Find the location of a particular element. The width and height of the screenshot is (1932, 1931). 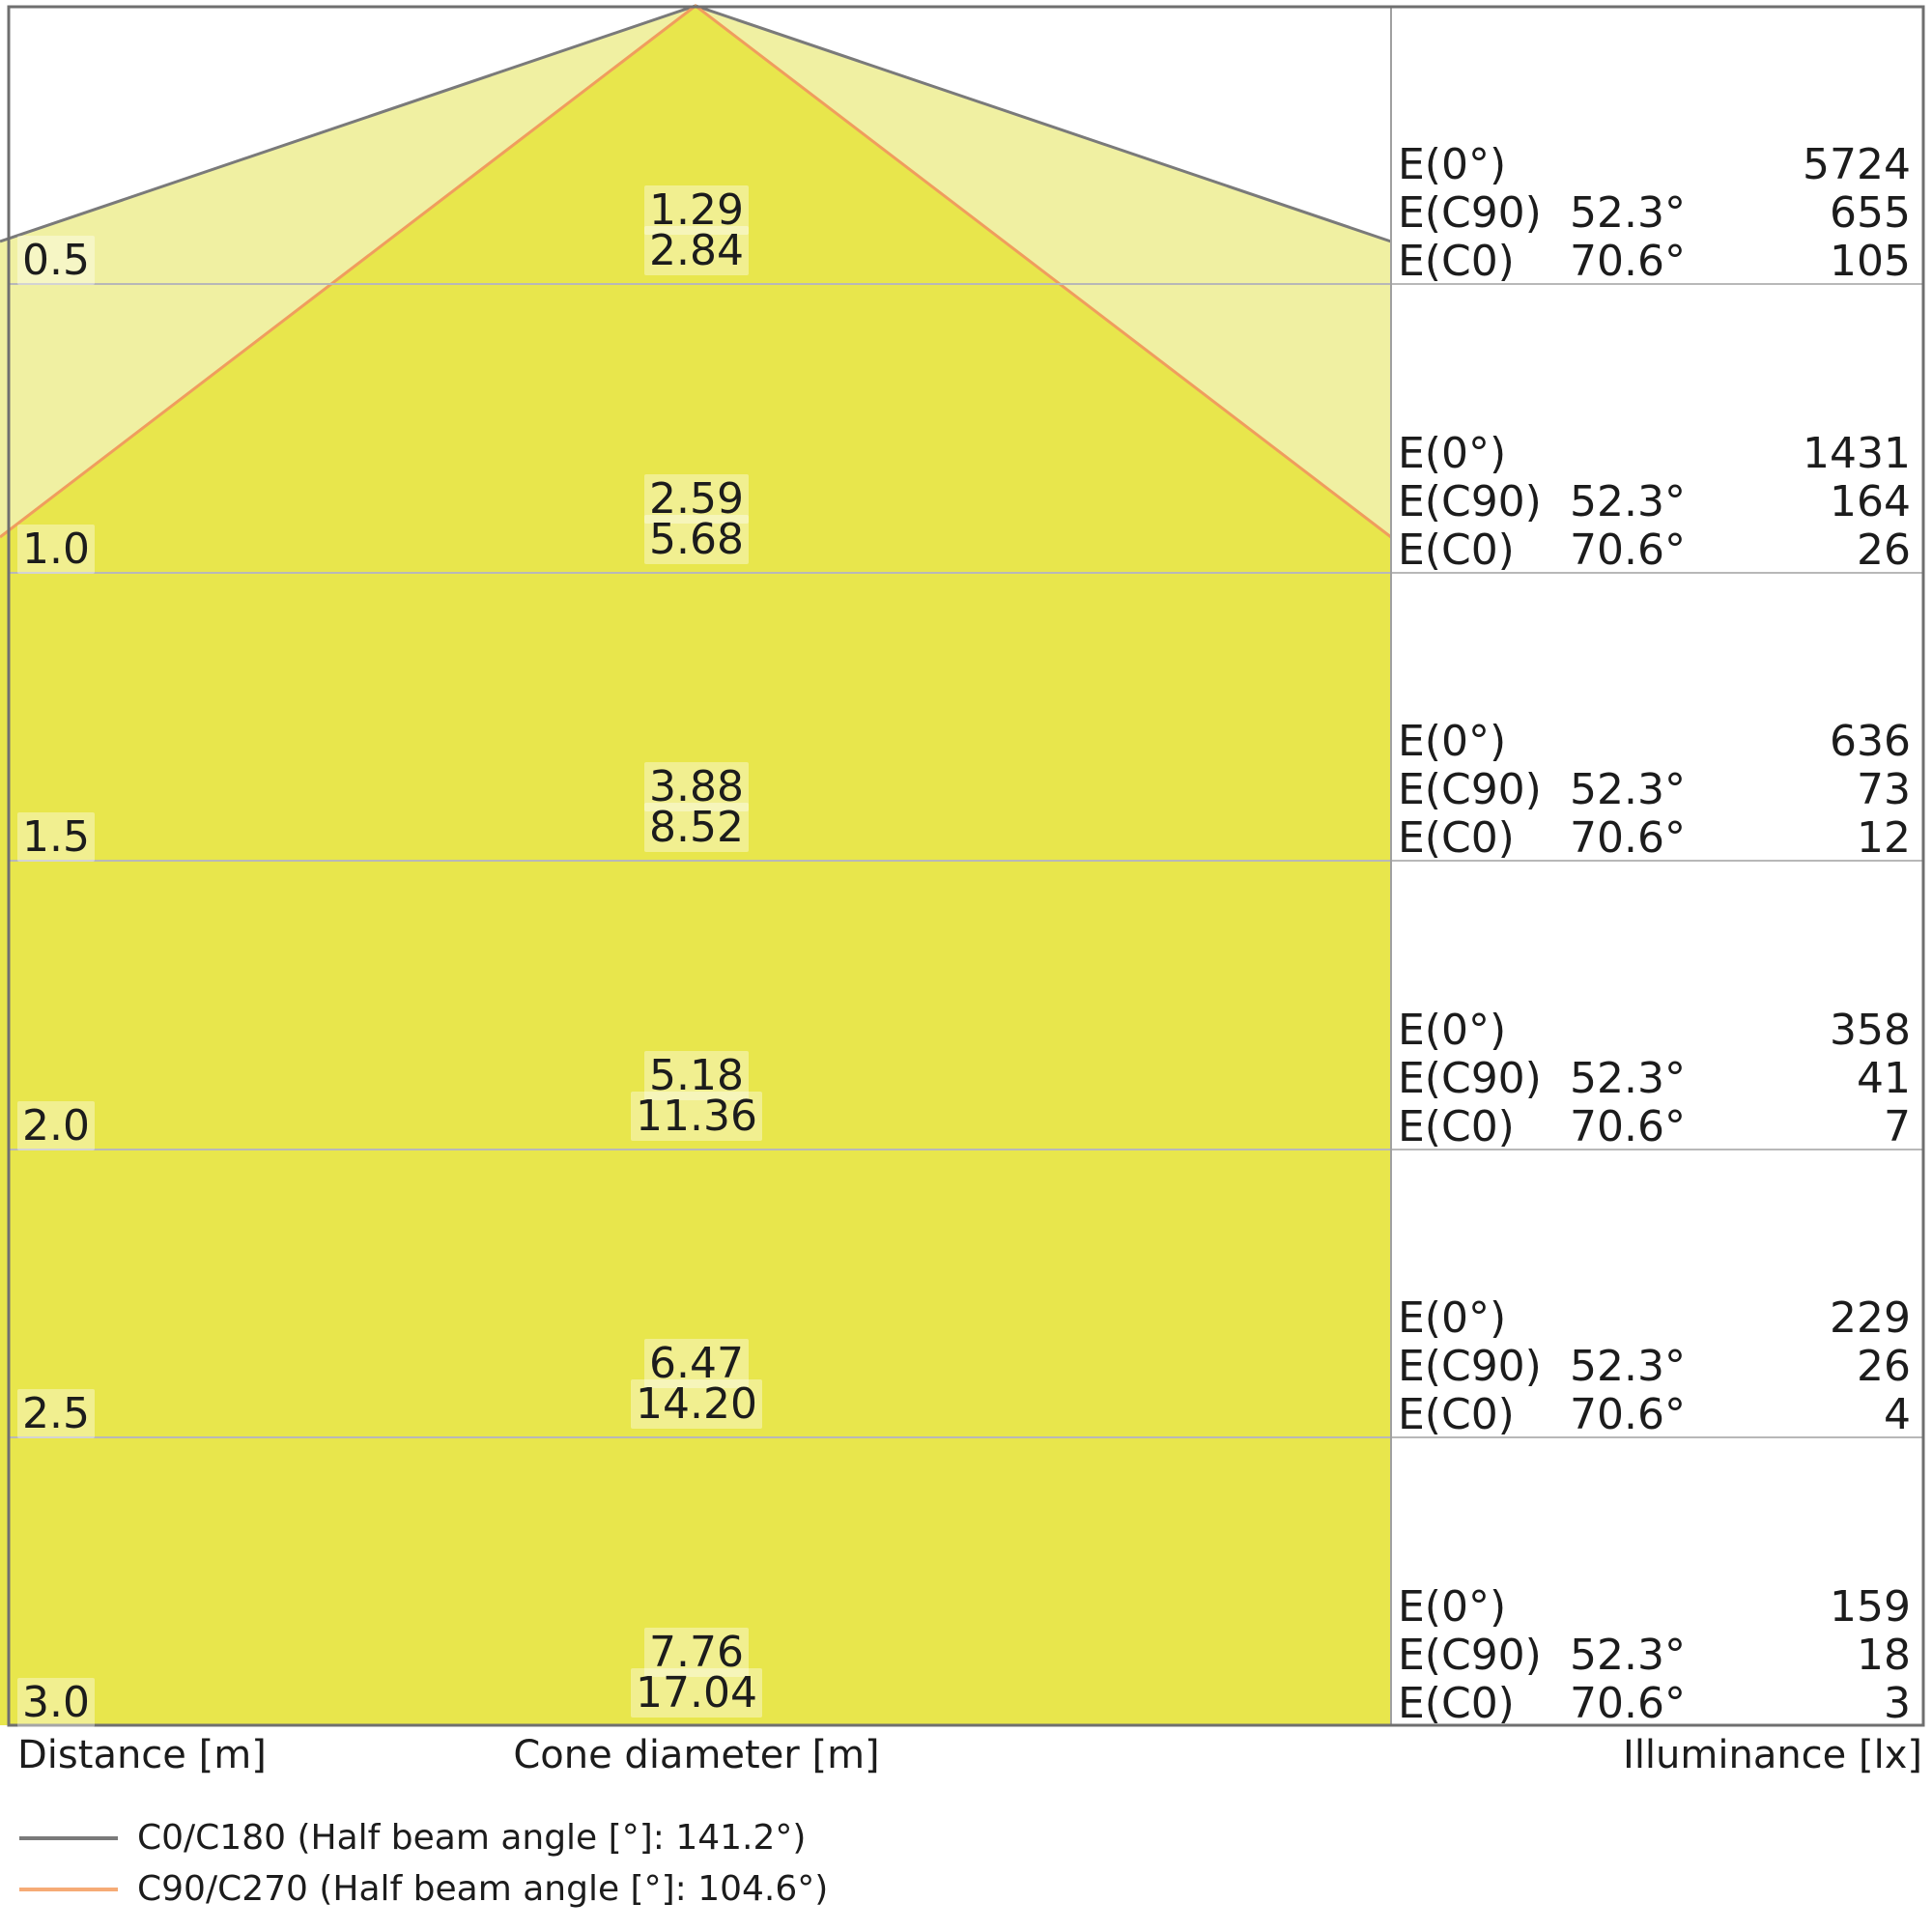

illuminance-row-ec90: E(C90) 52.3° 655 is located at coordinates (966, 215).